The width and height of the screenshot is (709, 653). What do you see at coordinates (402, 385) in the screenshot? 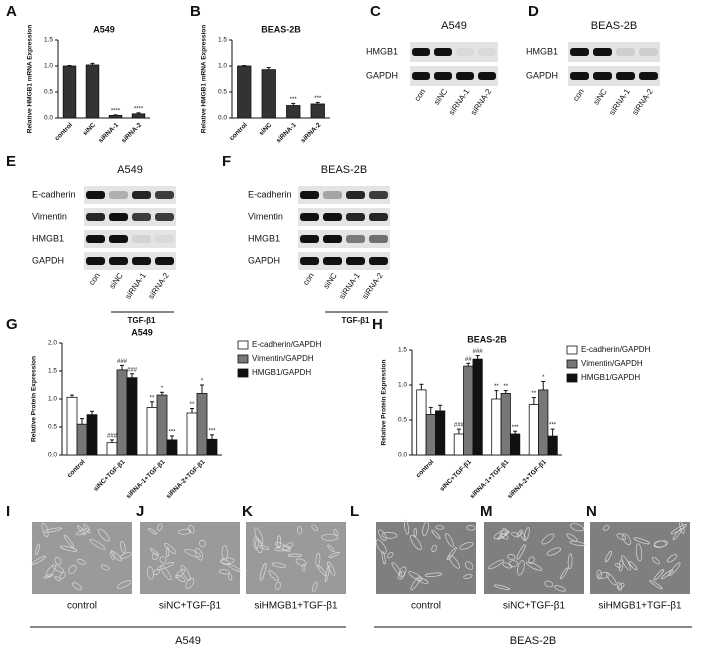
I see `y-tick-label: 1.0` at bounding box center [402, 385].